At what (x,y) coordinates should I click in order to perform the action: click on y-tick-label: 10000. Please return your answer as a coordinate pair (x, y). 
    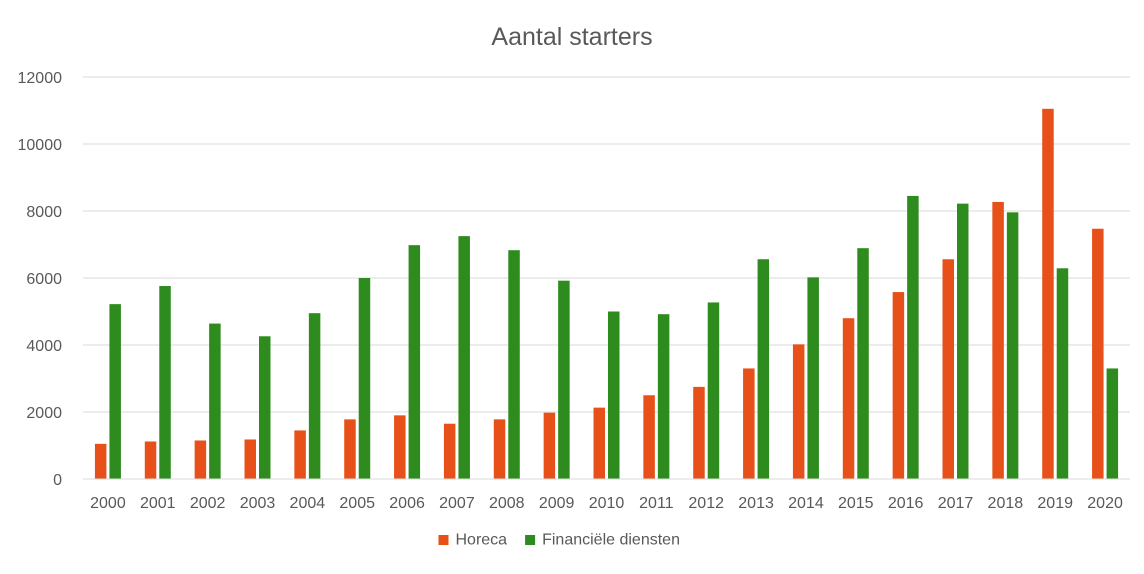
    Looking at the image, I should click on (40, 145).